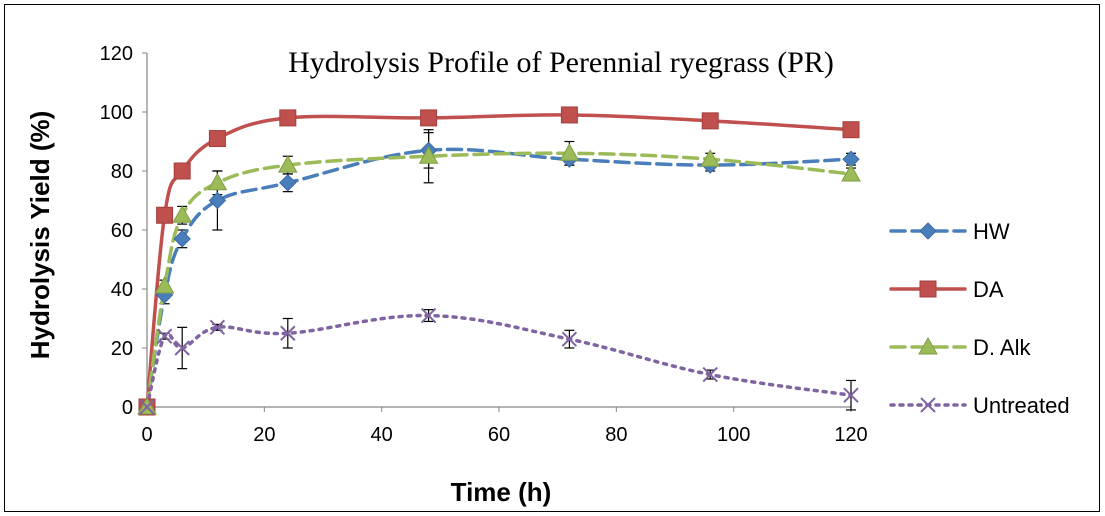 The height and width of the screenshot is (516, 1105). I want to click on y-tick-label: 40, so click(122, 290).